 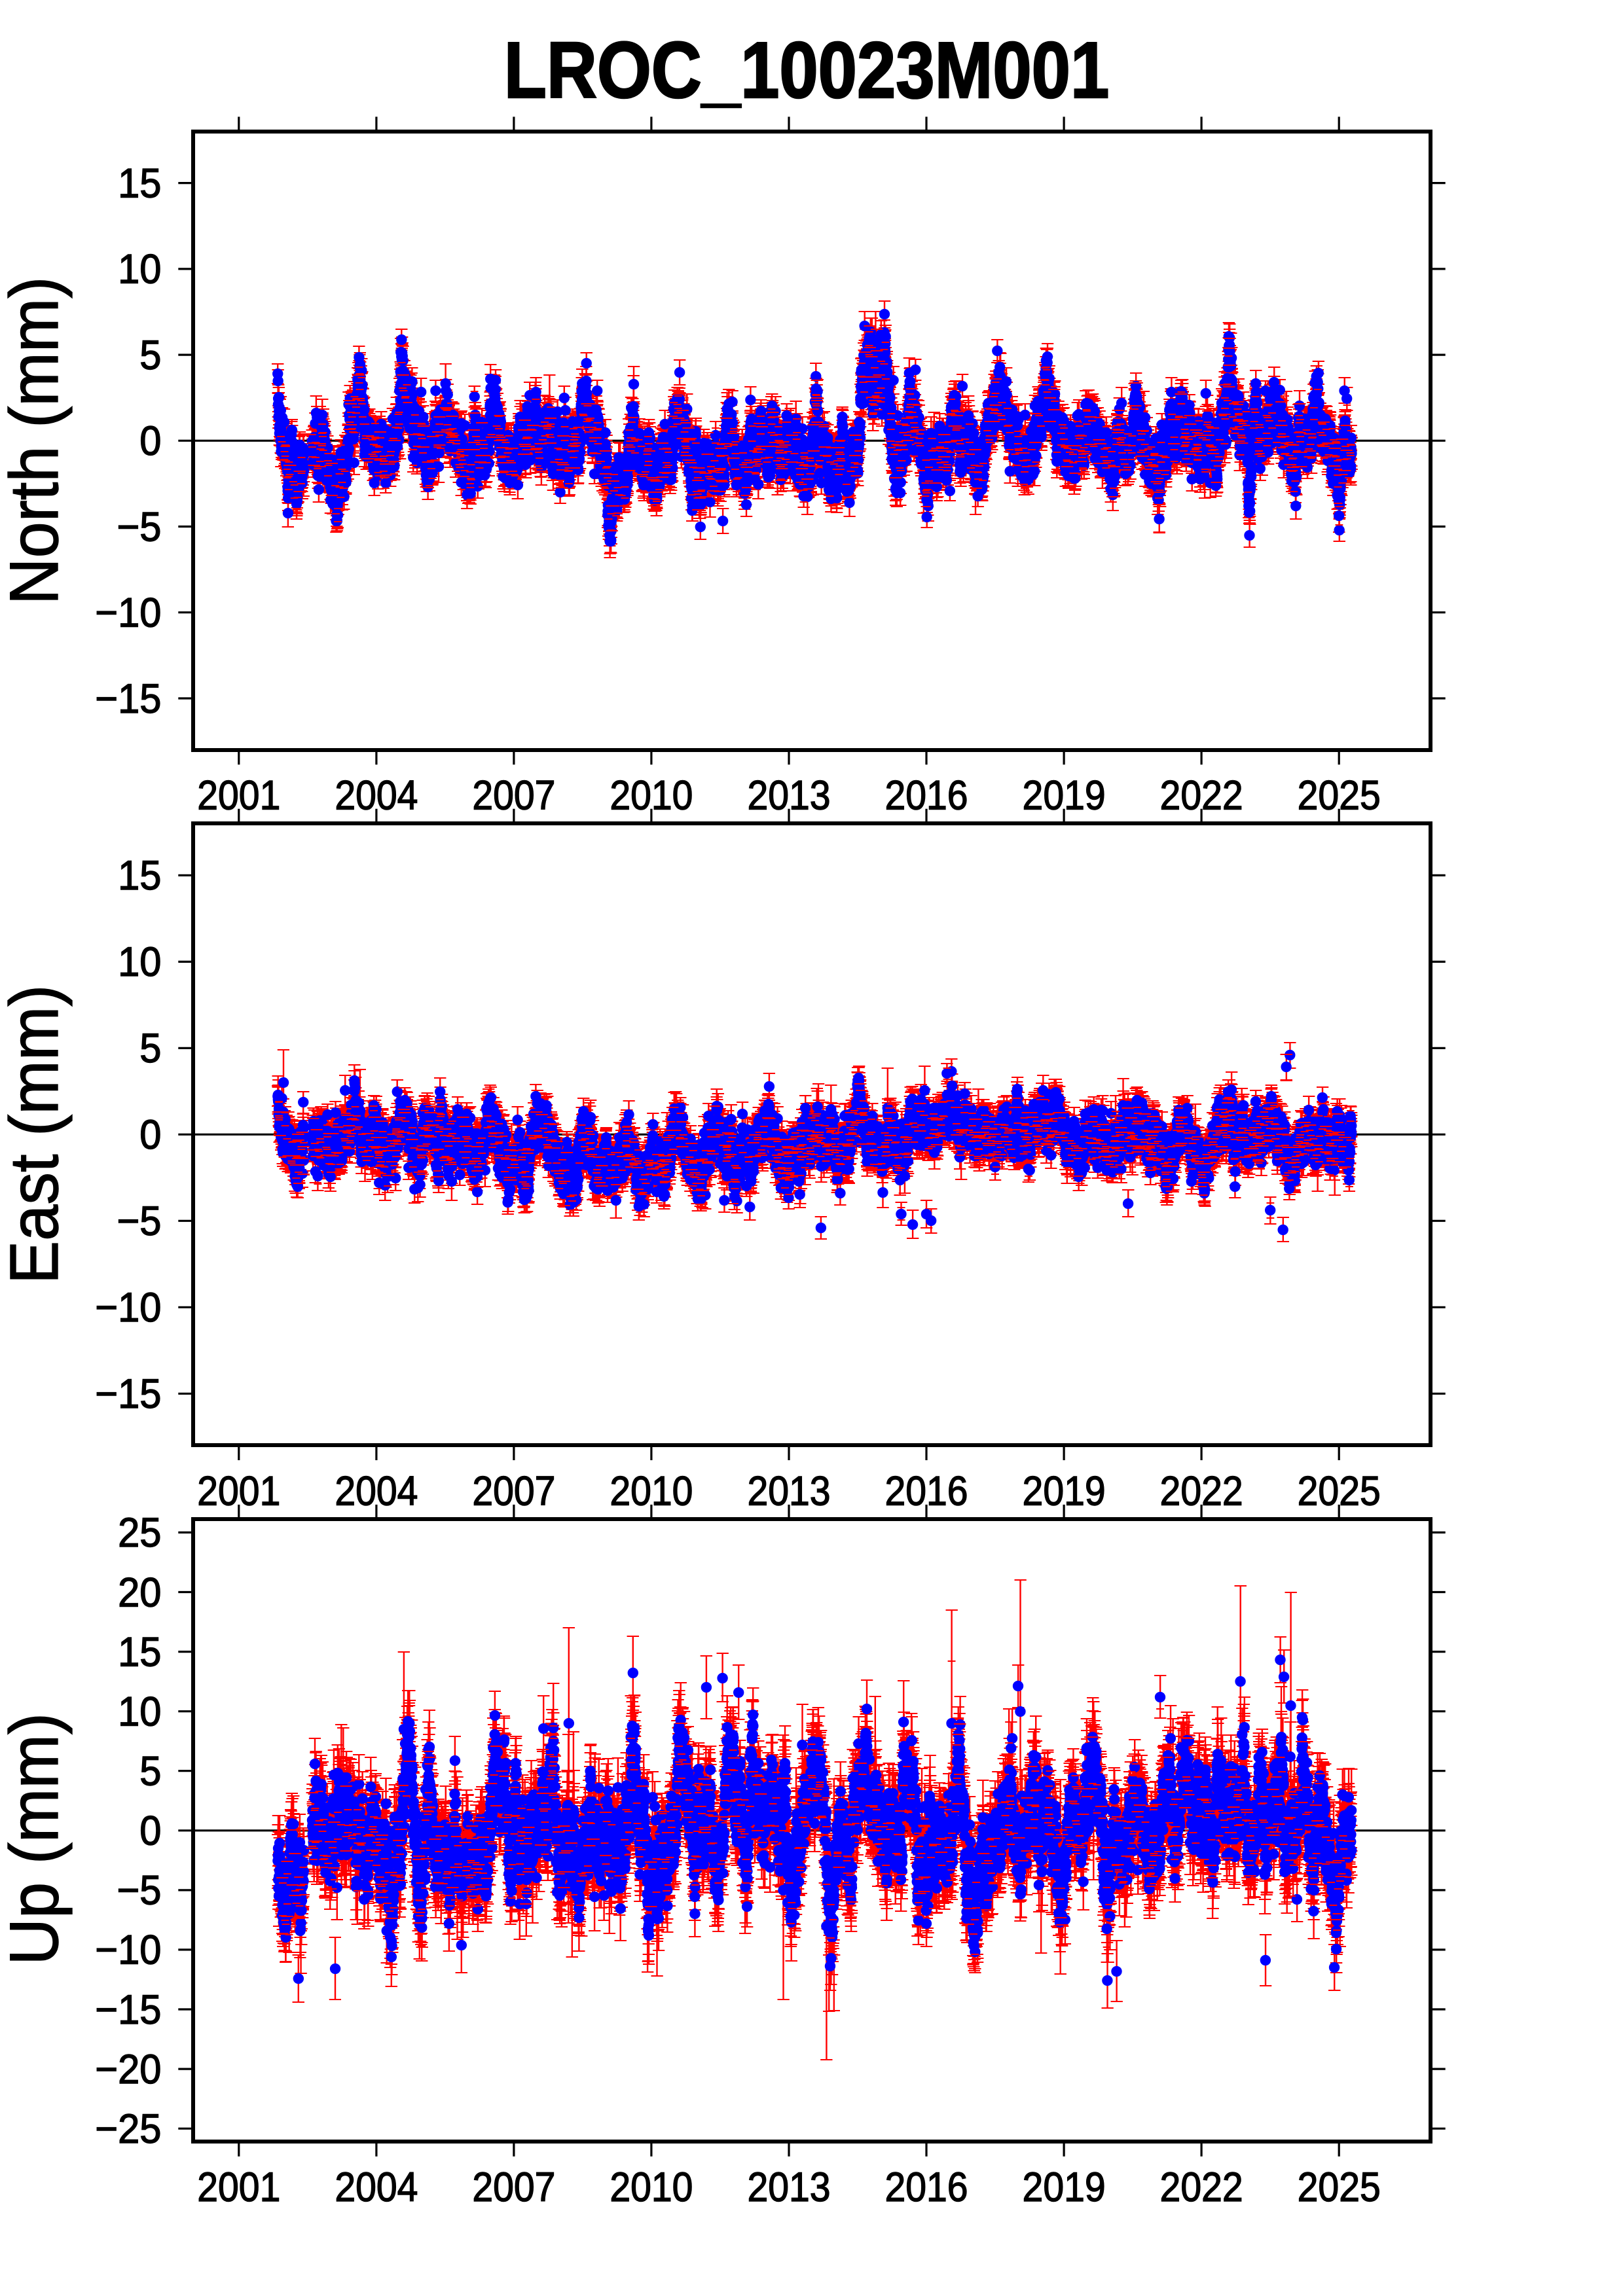 I want to click on svg-text: −20, so click(x=128, y=2069).